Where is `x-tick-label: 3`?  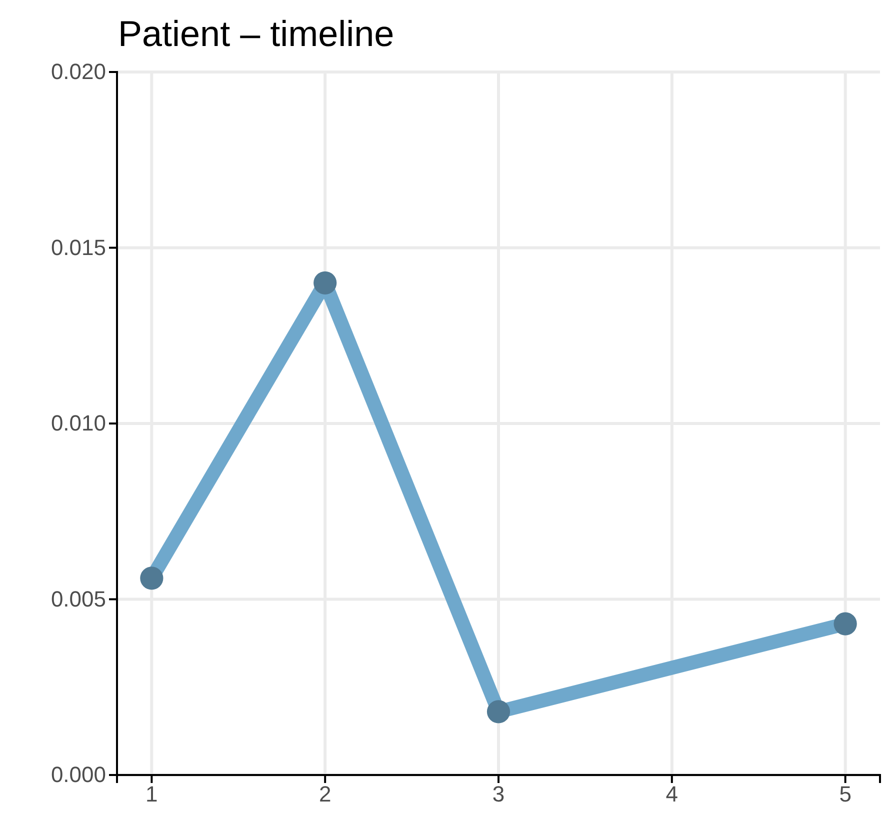 x-tick-label: 3 is located at coordinates (498, 794).